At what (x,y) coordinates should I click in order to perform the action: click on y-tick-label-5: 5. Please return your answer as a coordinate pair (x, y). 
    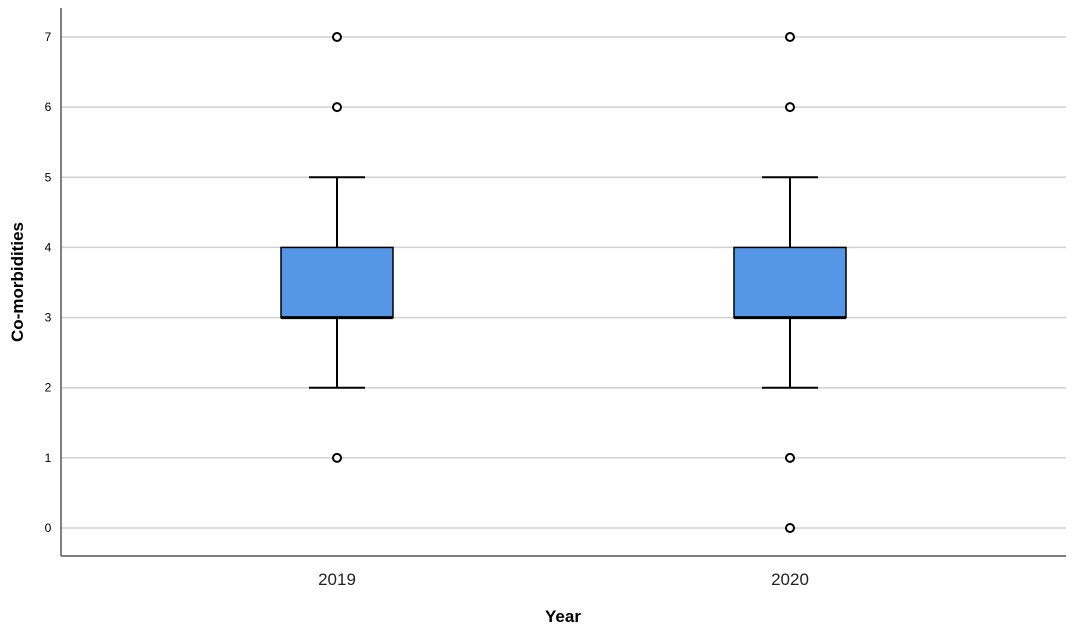
    Looking at the image, I should click on (48, 177).